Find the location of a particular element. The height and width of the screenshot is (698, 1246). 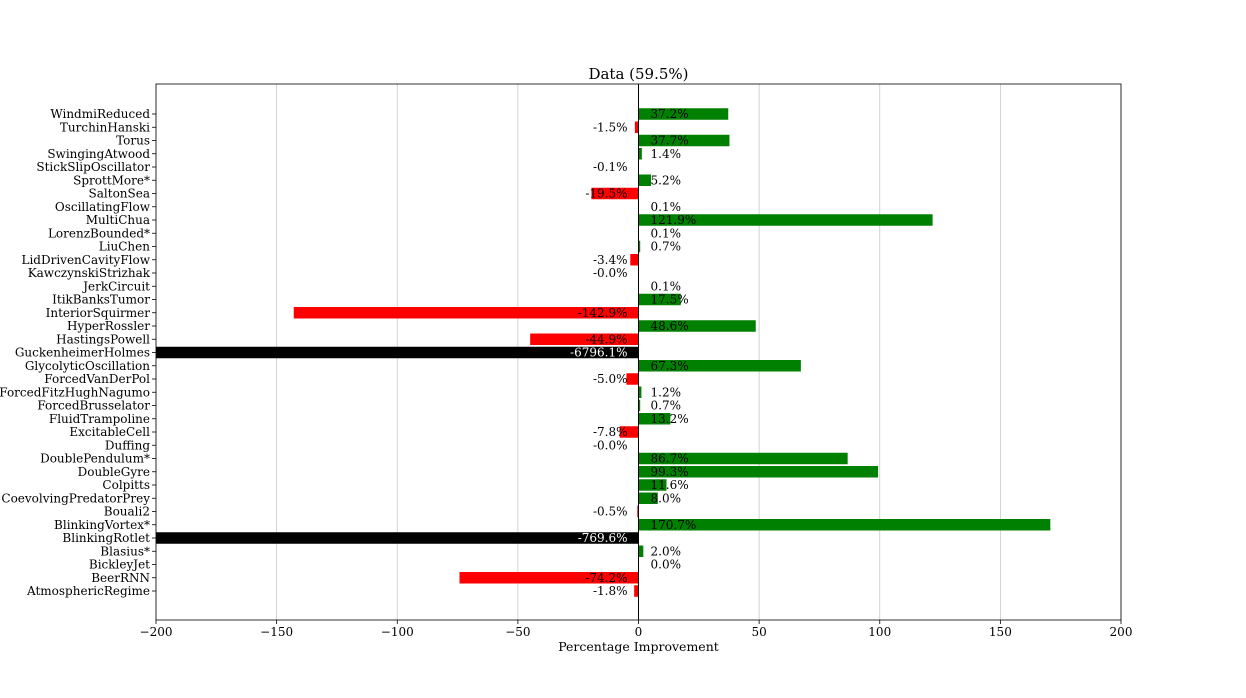

value-label: -3.4% is located at coordinates (610, 260).